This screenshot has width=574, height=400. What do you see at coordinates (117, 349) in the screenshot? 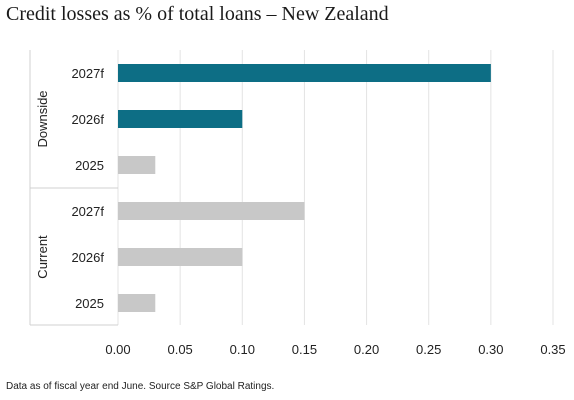
I see `x-tick-label: 0.00` at bounding box center [117, 349].